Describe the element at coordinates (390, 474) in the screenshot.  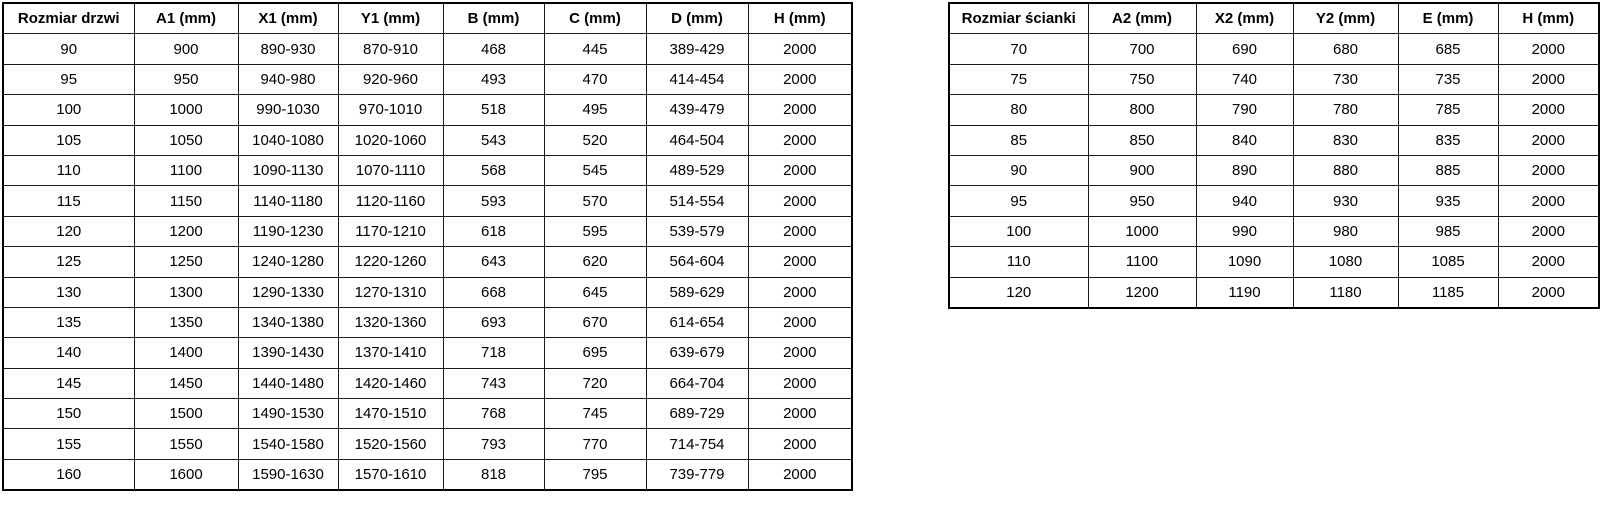
I see `table-cell: 1570-1610` at that location.